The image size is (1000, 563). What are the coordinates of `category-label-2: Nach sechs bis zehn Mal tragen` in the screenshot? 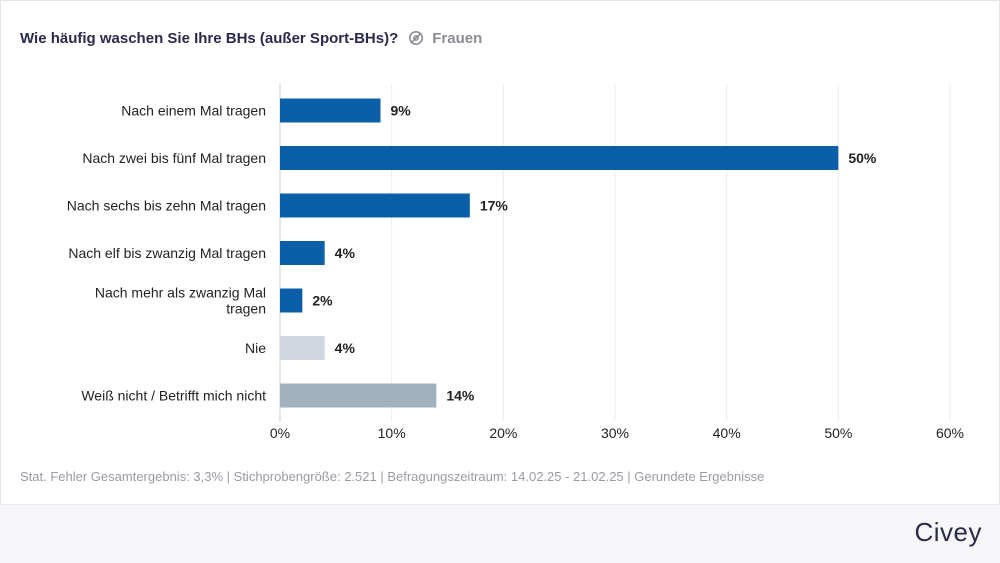 It's located at (166, 206).